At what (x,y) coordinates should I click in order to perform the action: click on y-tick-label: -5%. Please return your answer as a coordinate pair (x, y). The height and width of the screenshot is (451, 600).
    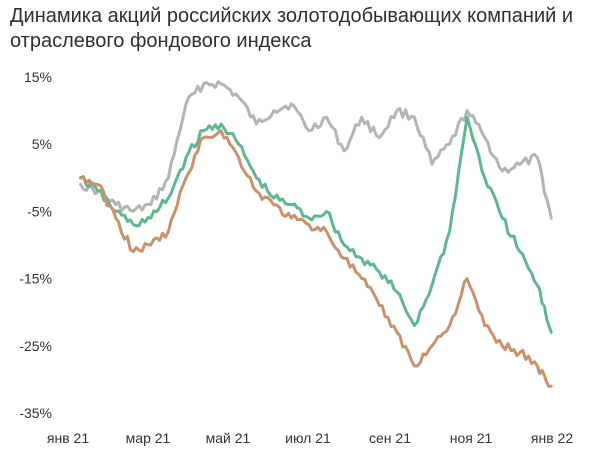
    Looking at the image, I should click on (39, 211).